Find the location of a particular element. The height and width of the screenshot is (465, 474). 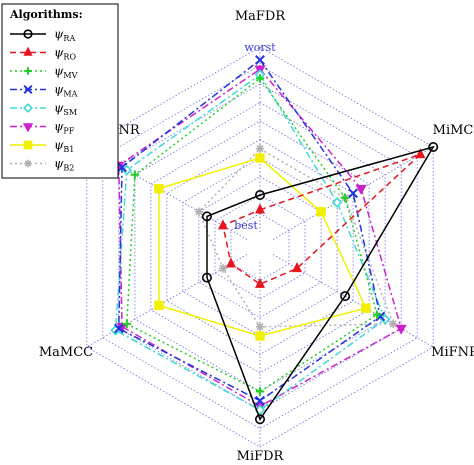

legend-label: ψRA is located at coordinates (64, 35).